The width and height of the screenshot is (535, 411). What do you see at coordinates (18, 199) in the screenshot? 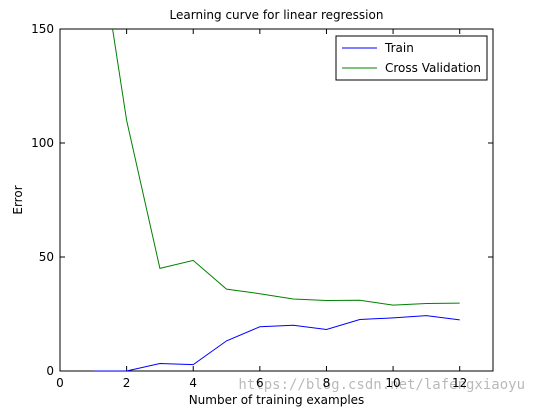
I see `y-axis-label: Error` at bounding box center [18, 199].